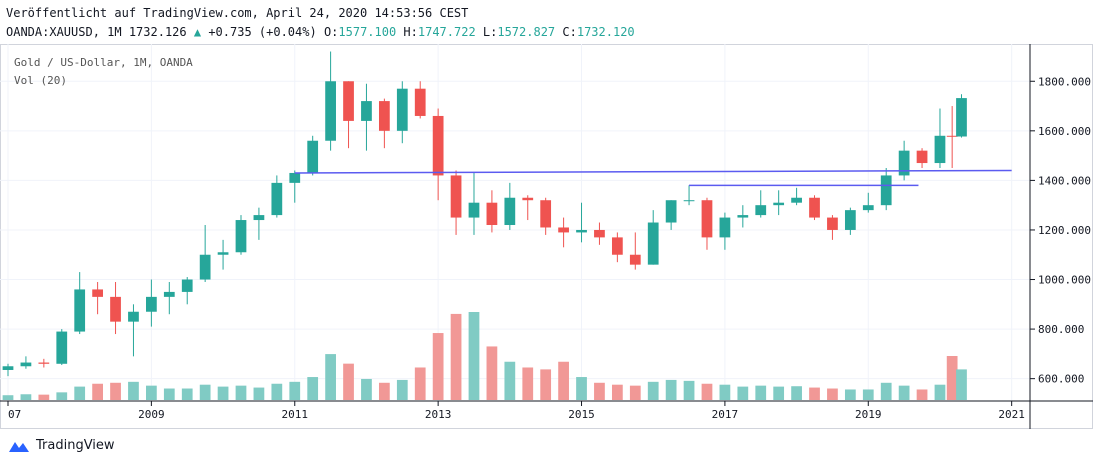 The width and height of the screenshot is (1100, 466). Describe the element at coordinates (605, 32) in the screenshot. I see `close-value: 1732.120` at that location.